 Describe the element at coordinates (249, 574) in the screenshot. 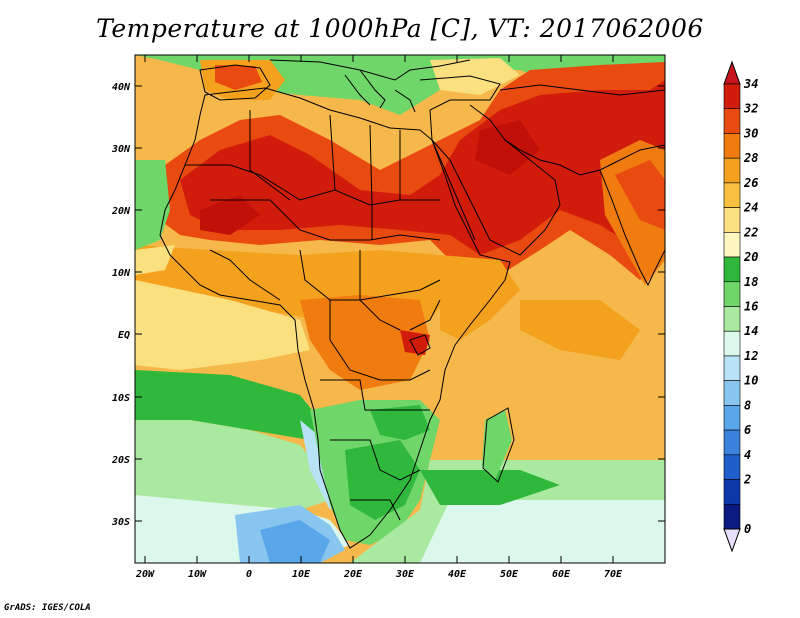

I see `lon-label: 0` at that location.